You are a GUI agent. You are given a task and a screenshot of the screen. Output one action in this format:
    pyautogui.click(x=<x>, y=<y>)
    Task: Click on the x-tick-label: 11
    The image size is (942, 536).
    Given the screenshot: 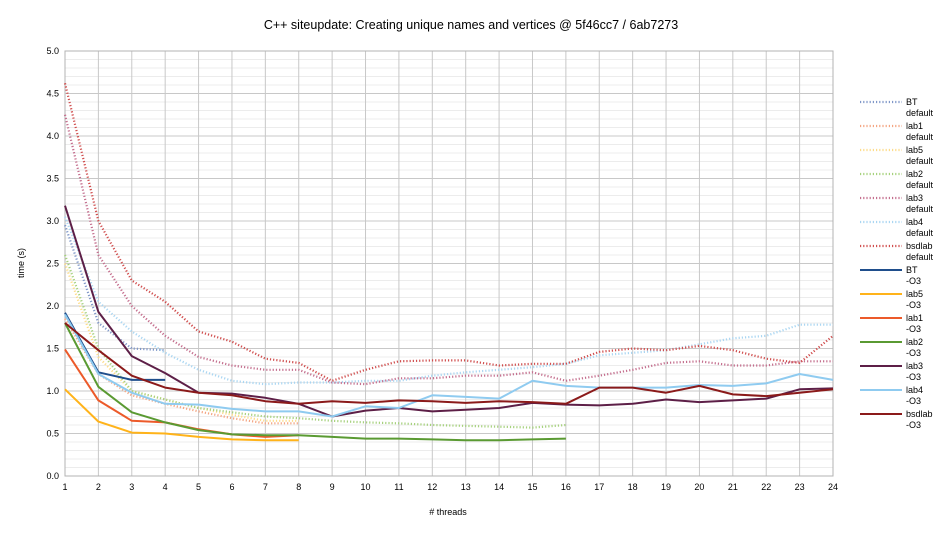 What is the action you would take?
    pyautogui.click(x=398, y=487)
    